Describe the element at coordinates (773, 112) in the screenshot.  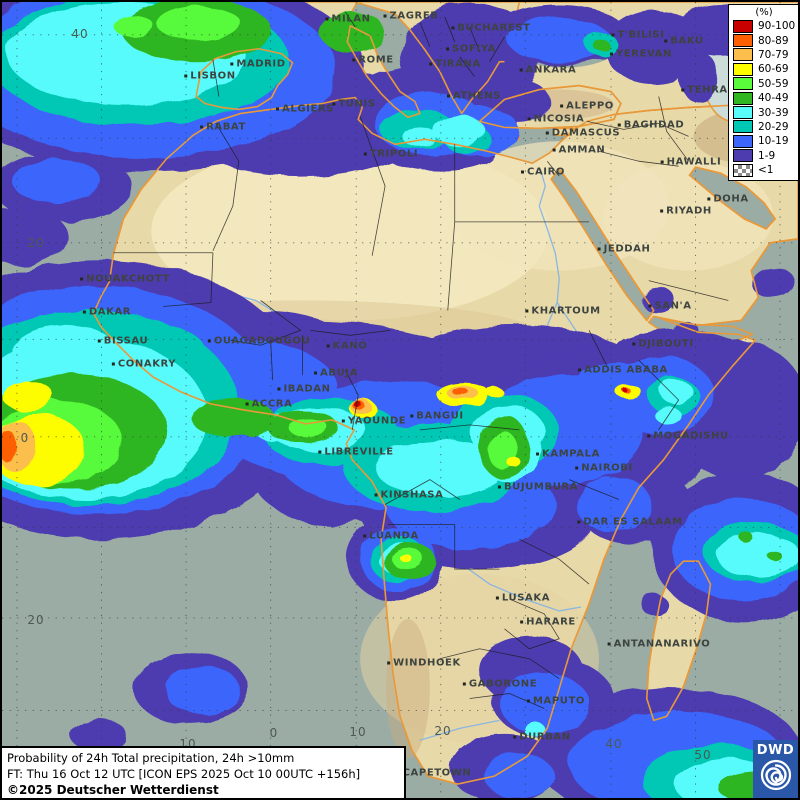
I see `legend-label: 30-39` at that location.